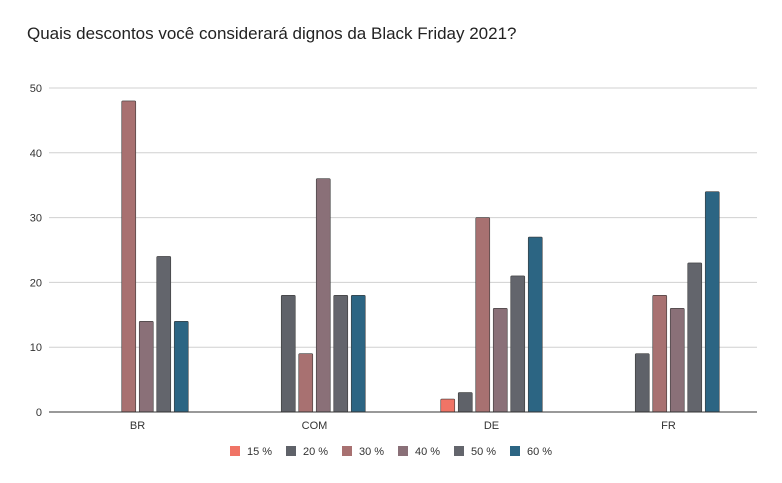  Describe the element at coordinates (137, 426) in the screenshot. I see `x-category-label: BR` at that location.